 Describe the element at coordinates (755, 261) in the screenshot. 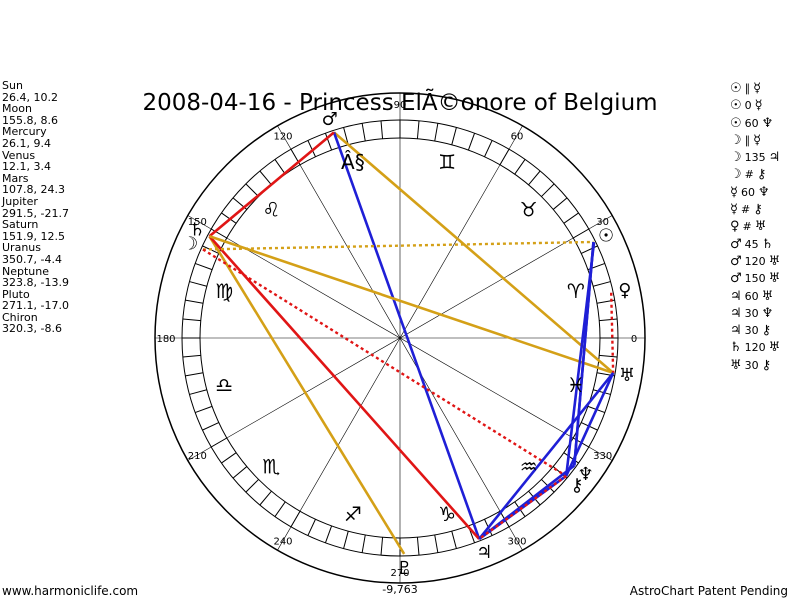

I see `aspect-row: ♂ 120 ♅` at that location.